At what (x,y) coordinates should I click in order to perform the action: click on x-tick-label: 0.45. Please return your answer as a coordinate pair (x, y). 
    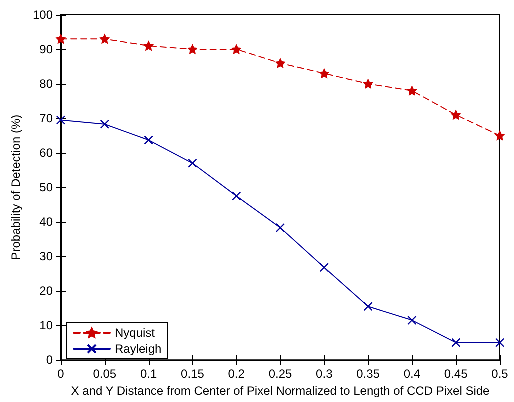
    Looking at the image, I should click on (456, 374).